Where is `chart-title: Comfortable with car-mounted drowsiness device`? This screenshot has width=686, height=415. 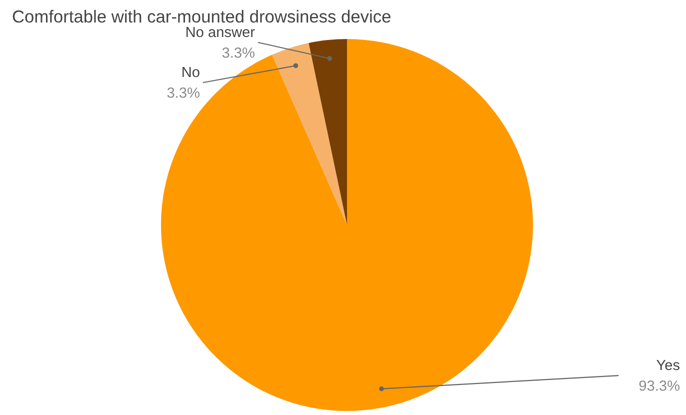 chart-title: Comfortable with car-mounted drowsiness device is located at coordinates (201, 16).